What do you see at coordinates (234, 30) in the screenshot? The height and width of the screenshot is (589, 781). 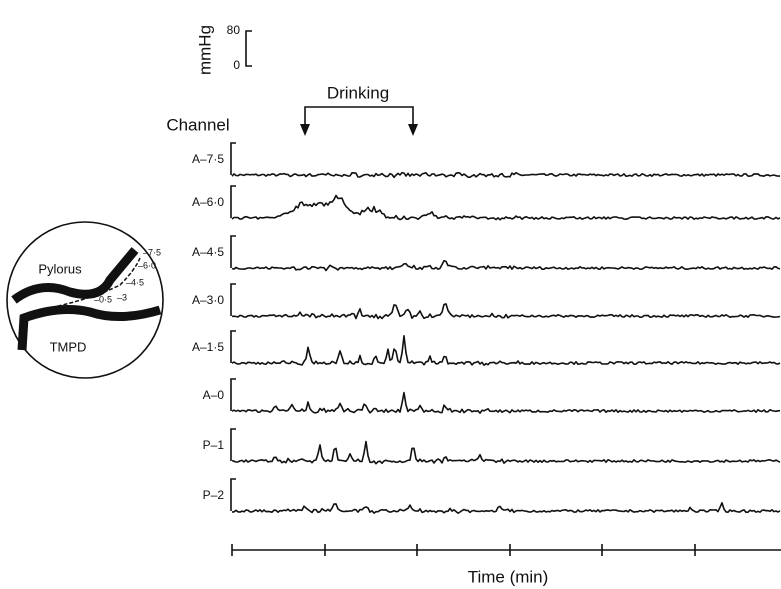 I see `scale-top: 80` at bounding box center [234, 30].